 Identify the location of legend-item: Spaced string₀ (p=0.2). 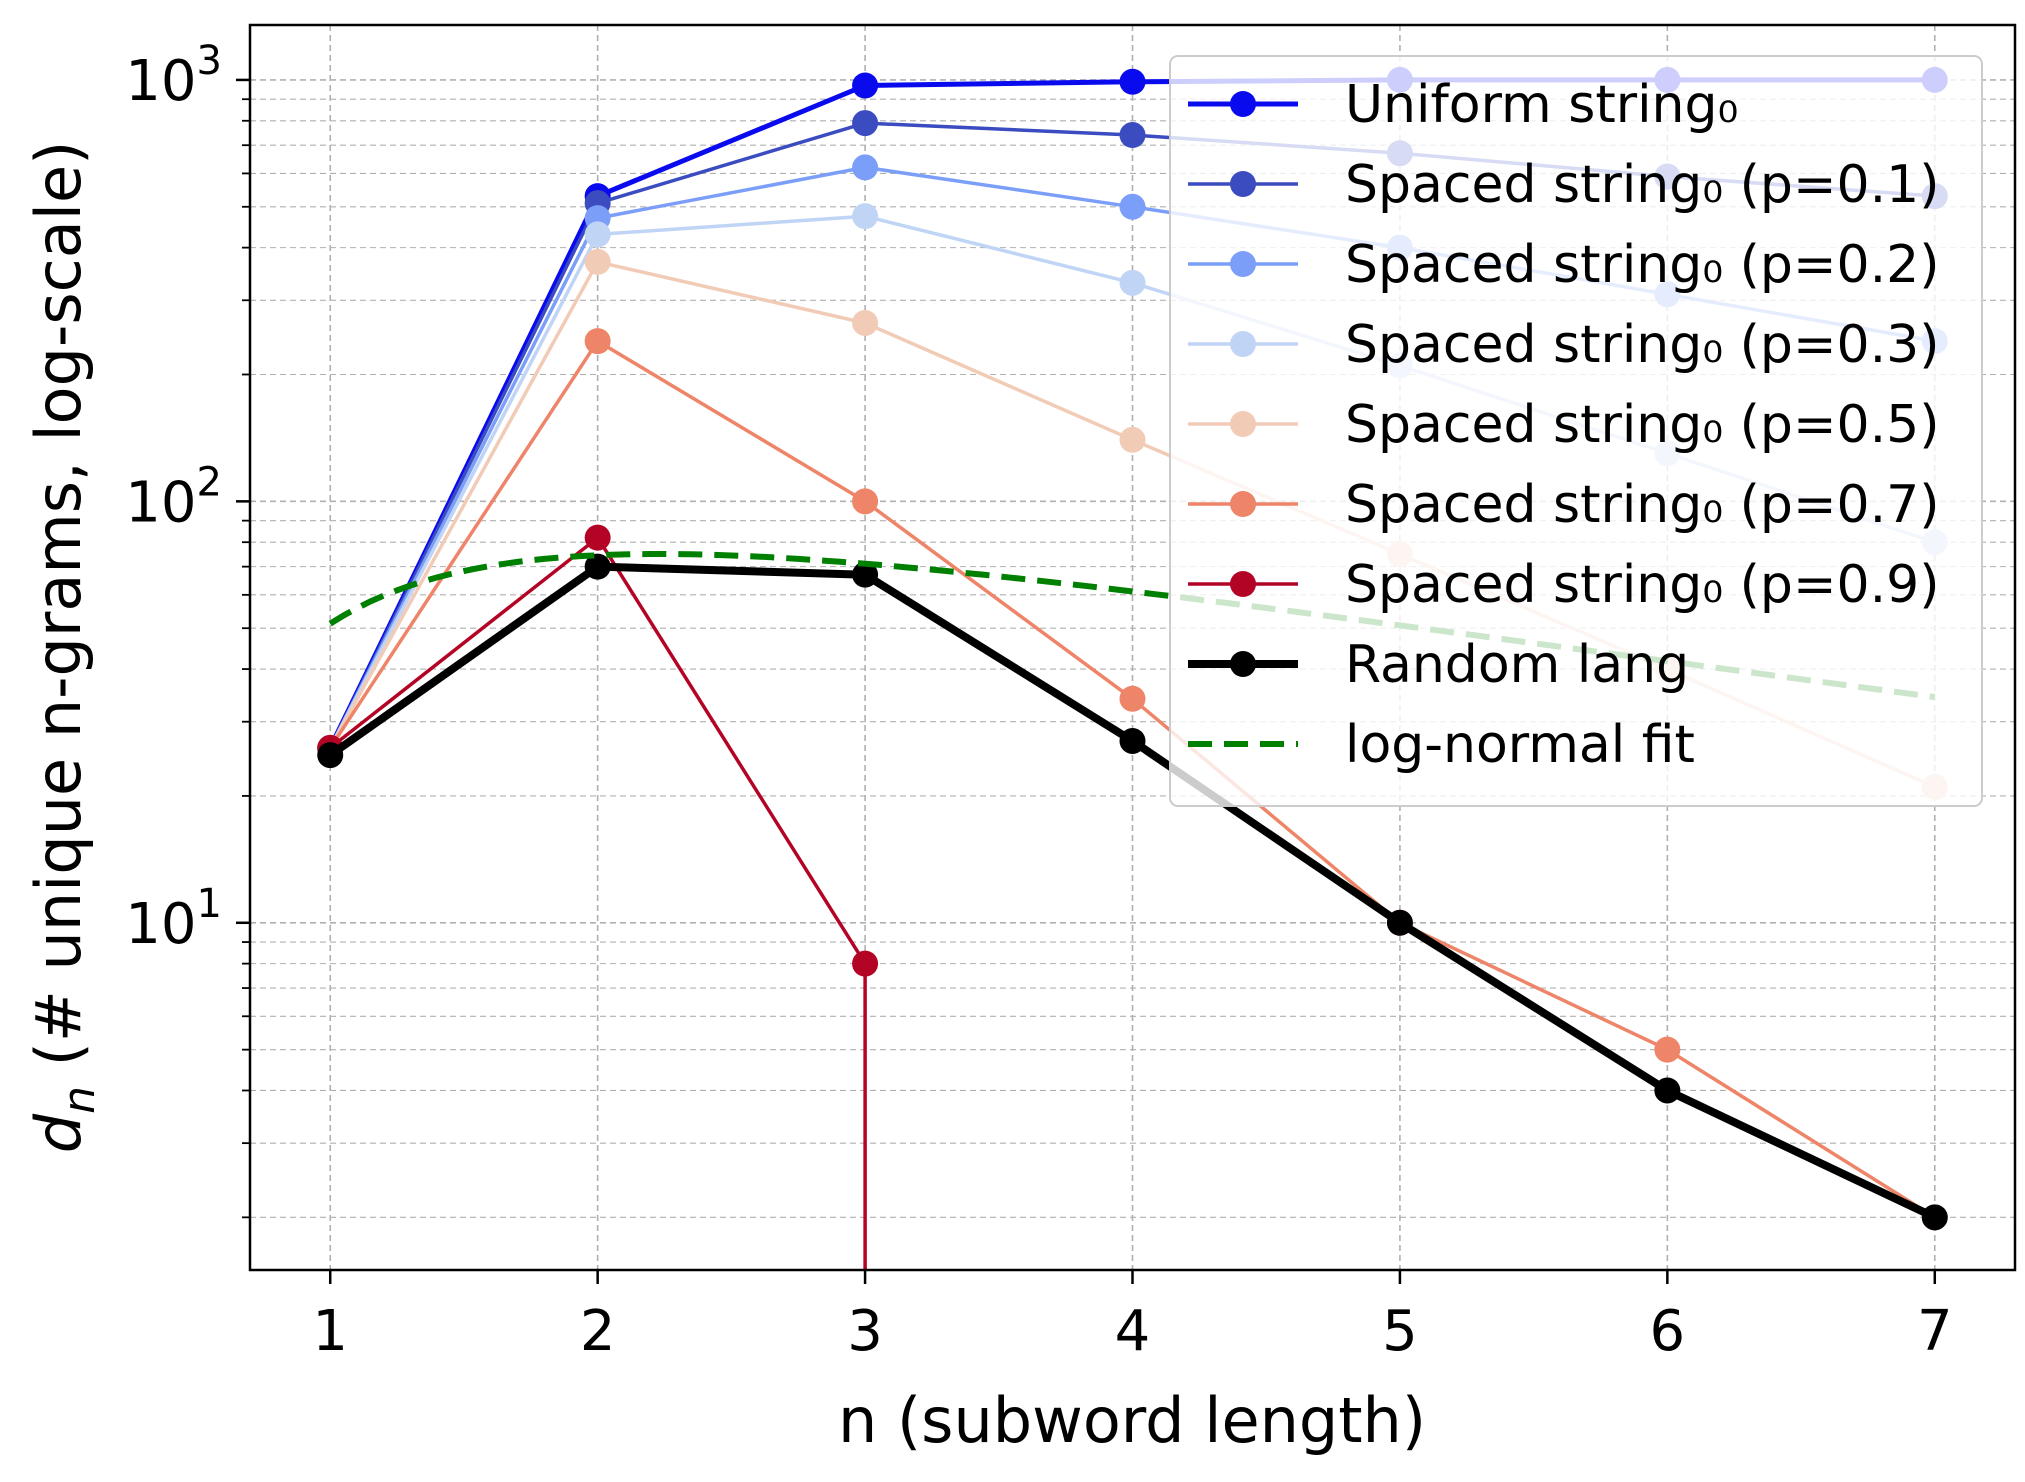
(1564, 265).